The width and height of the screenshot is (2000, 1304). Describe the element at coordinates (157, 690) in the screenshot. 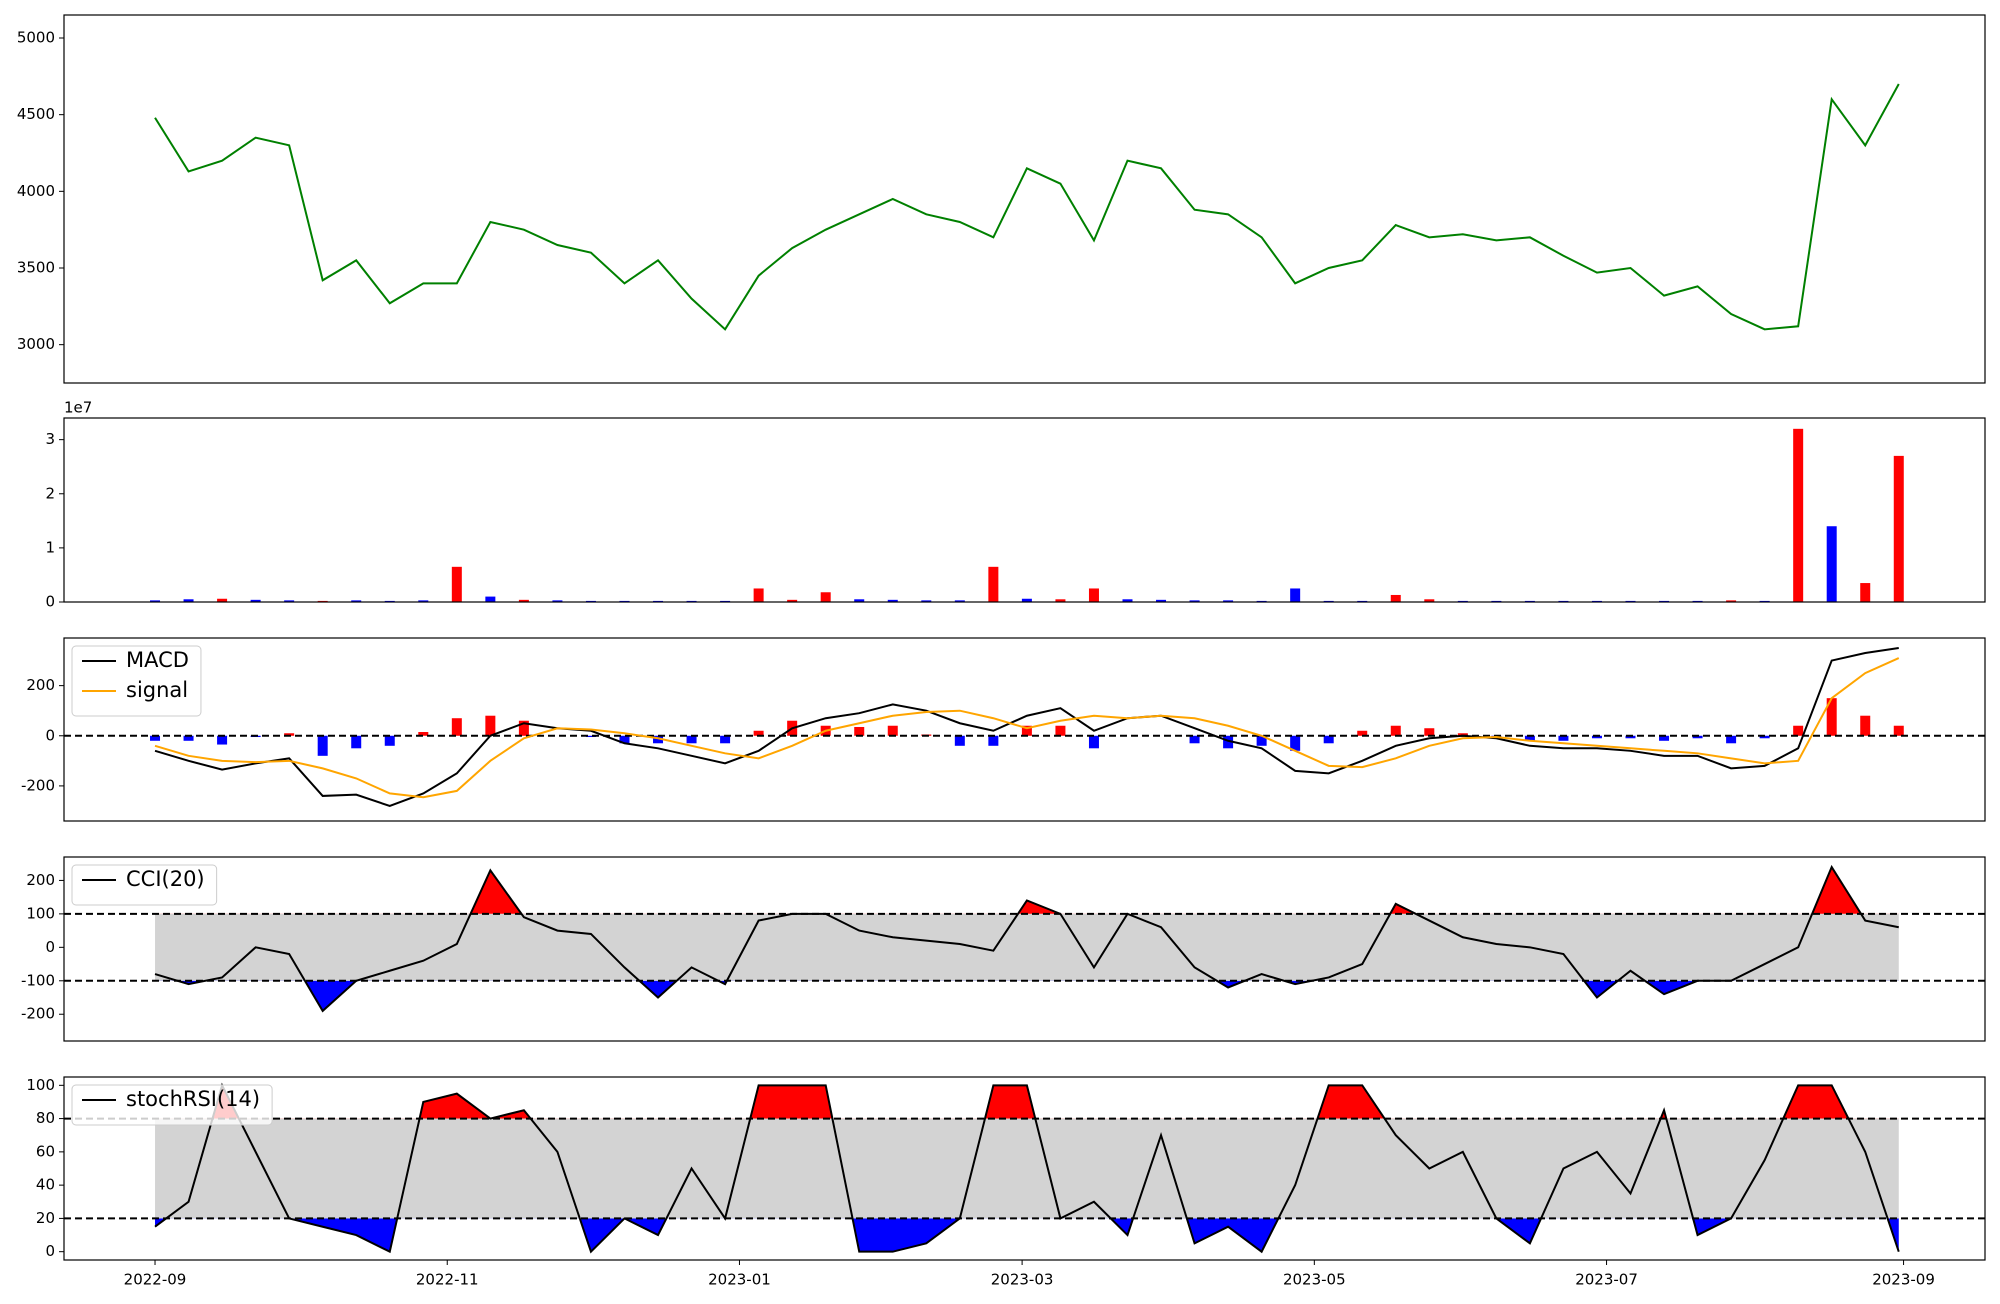

I see `legend-label: signal` at that location.